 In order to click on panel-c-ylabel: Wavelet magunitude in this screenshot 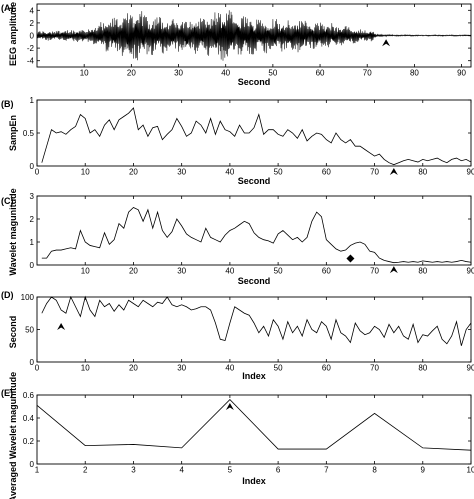, I will do `click(13, 231)`.